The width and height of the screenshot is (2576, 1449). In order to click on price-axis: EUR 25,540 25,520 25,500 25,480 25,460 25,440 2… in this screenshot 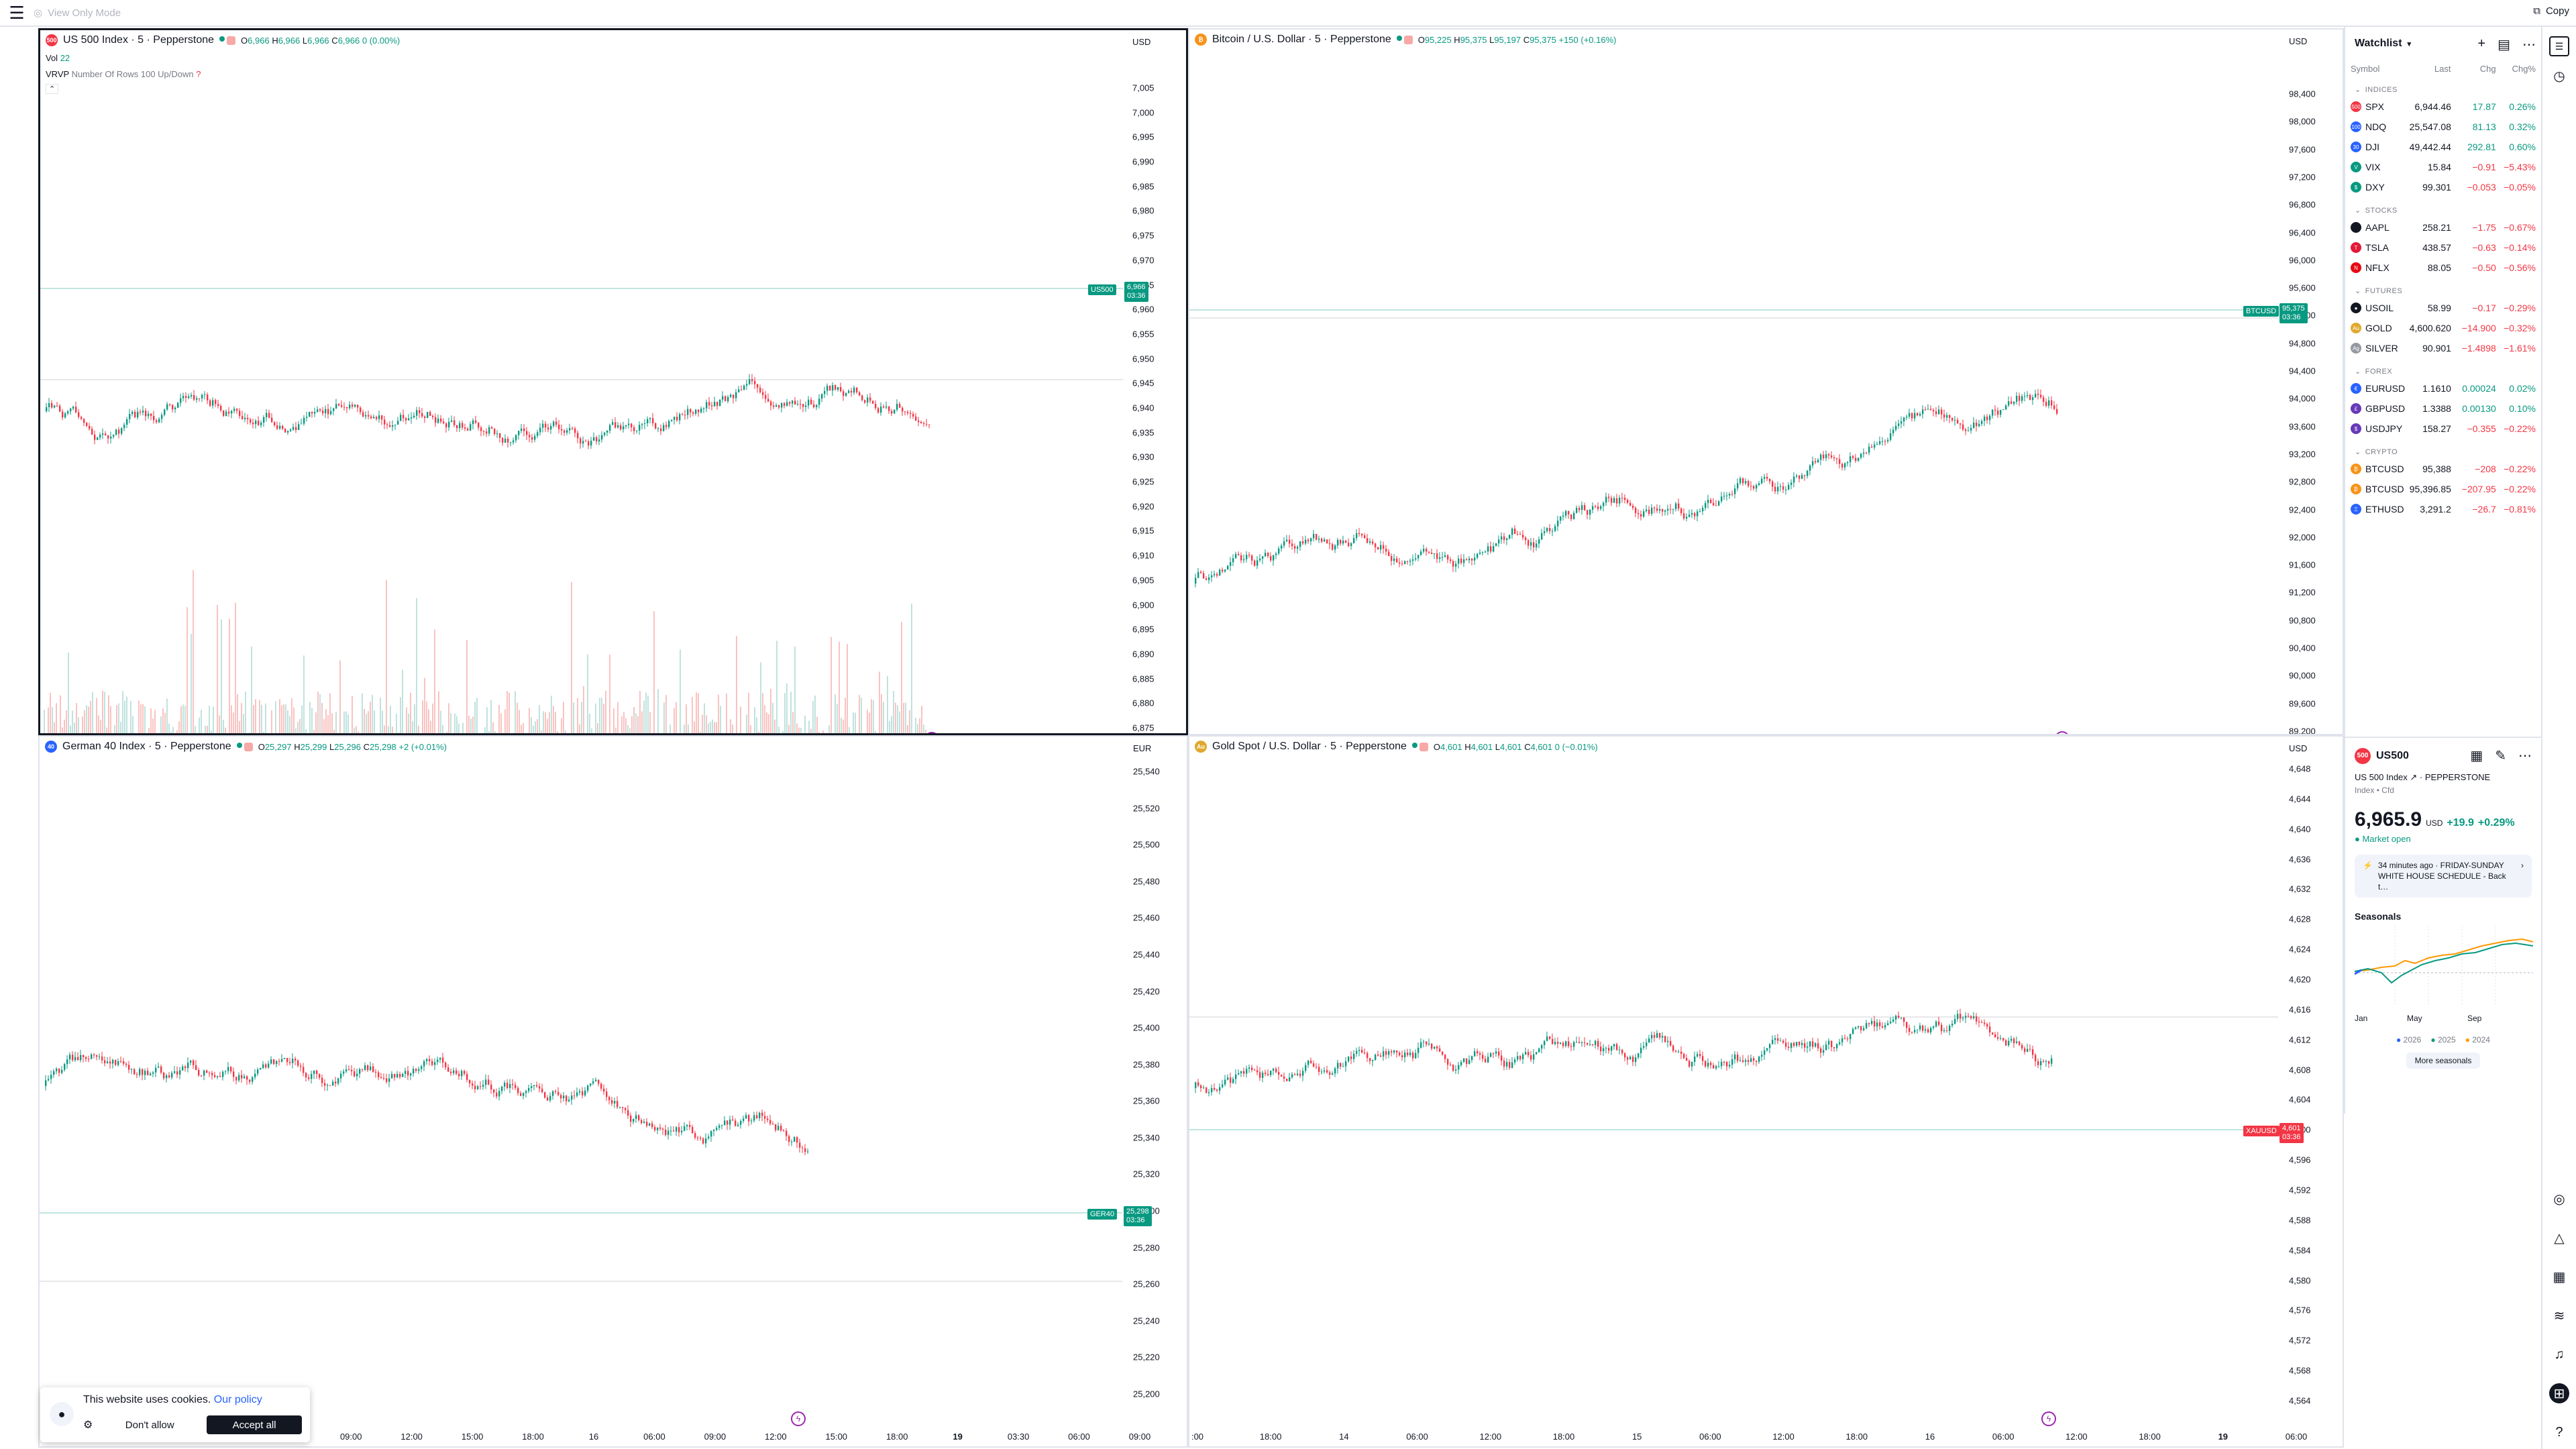, I will do `click(1153, 1091)`.